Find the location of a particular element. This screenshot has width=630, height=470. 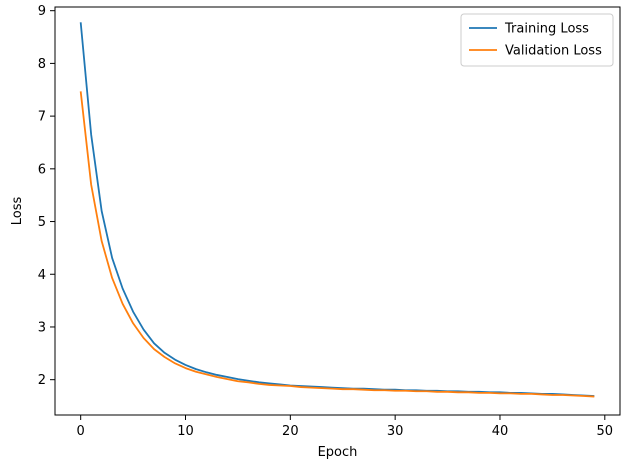

y-tick-label: 6 is located at coordinates (42, 169).